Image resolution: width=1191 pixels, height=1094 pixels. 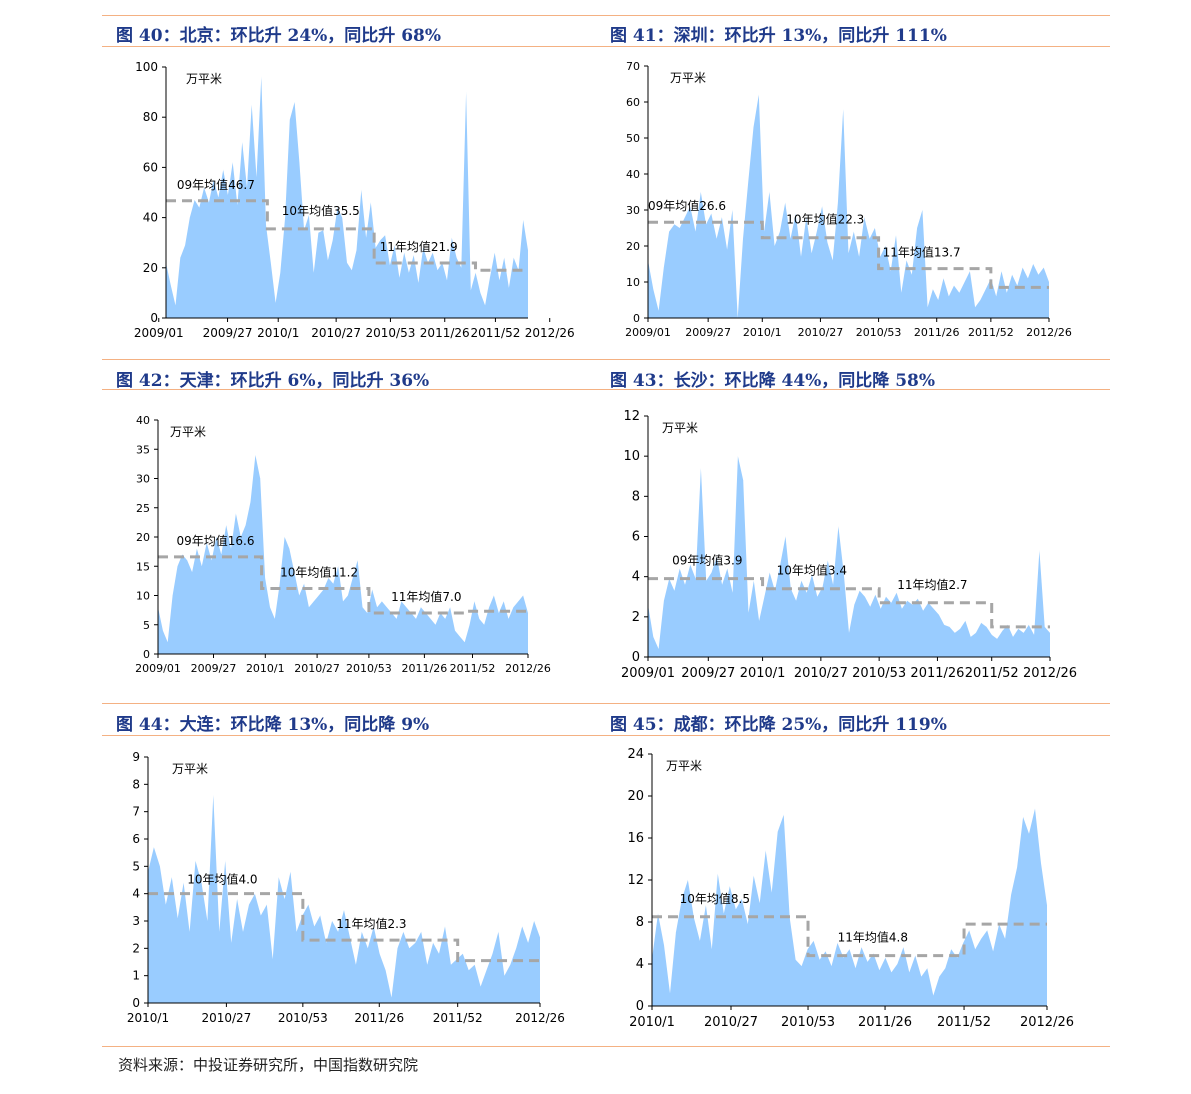 I want to click on average-label: 11年均值21.9, so click(x=419, y=246).